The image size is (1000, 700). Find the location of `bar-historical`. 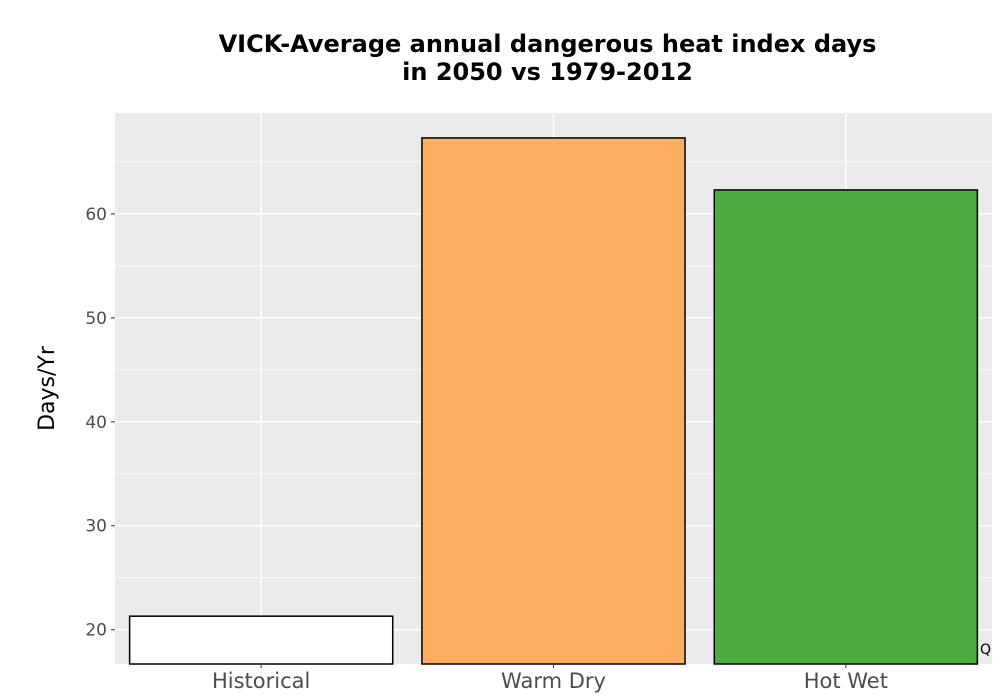

bar-historical is located at coordinates (261, 640).